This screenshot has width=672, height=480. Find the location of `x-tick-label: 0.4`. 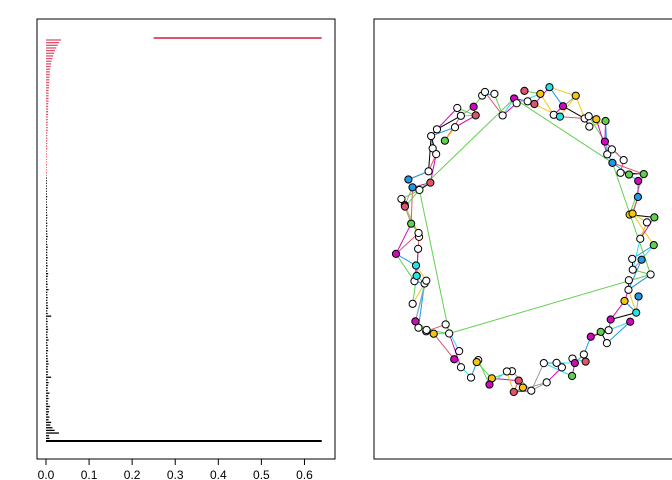

x-tick-label: 0.4 is located at coordinates (218, 474).